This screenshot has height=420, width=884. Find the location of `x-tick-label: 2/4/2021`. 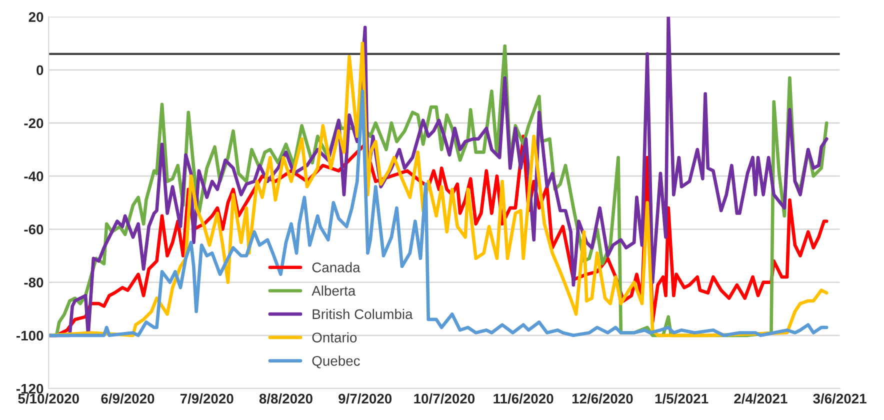

x-tick-label: 2/4/2021 is located at coordinates (761, 398).